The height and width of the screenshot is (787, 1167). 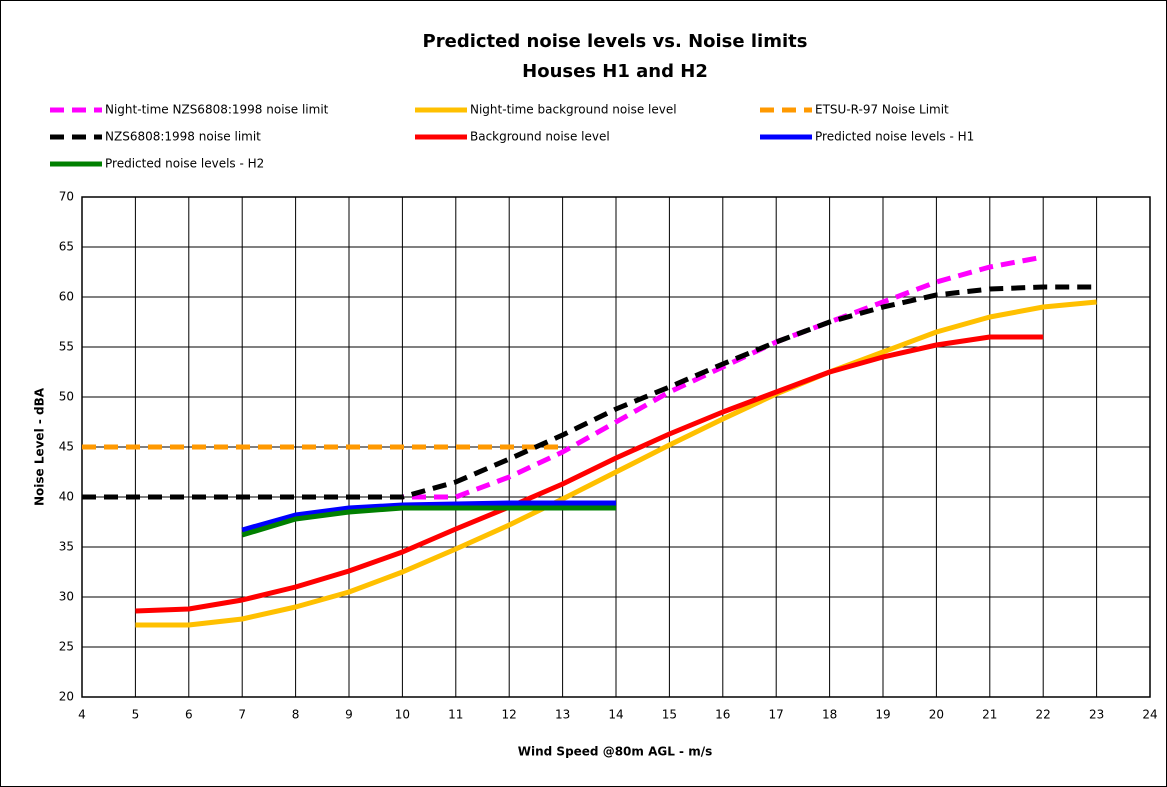 What do you see at coordinates (509, 715) in the screenshot?
I see `x-tick-label: 12` at bounding box center [509, 715].